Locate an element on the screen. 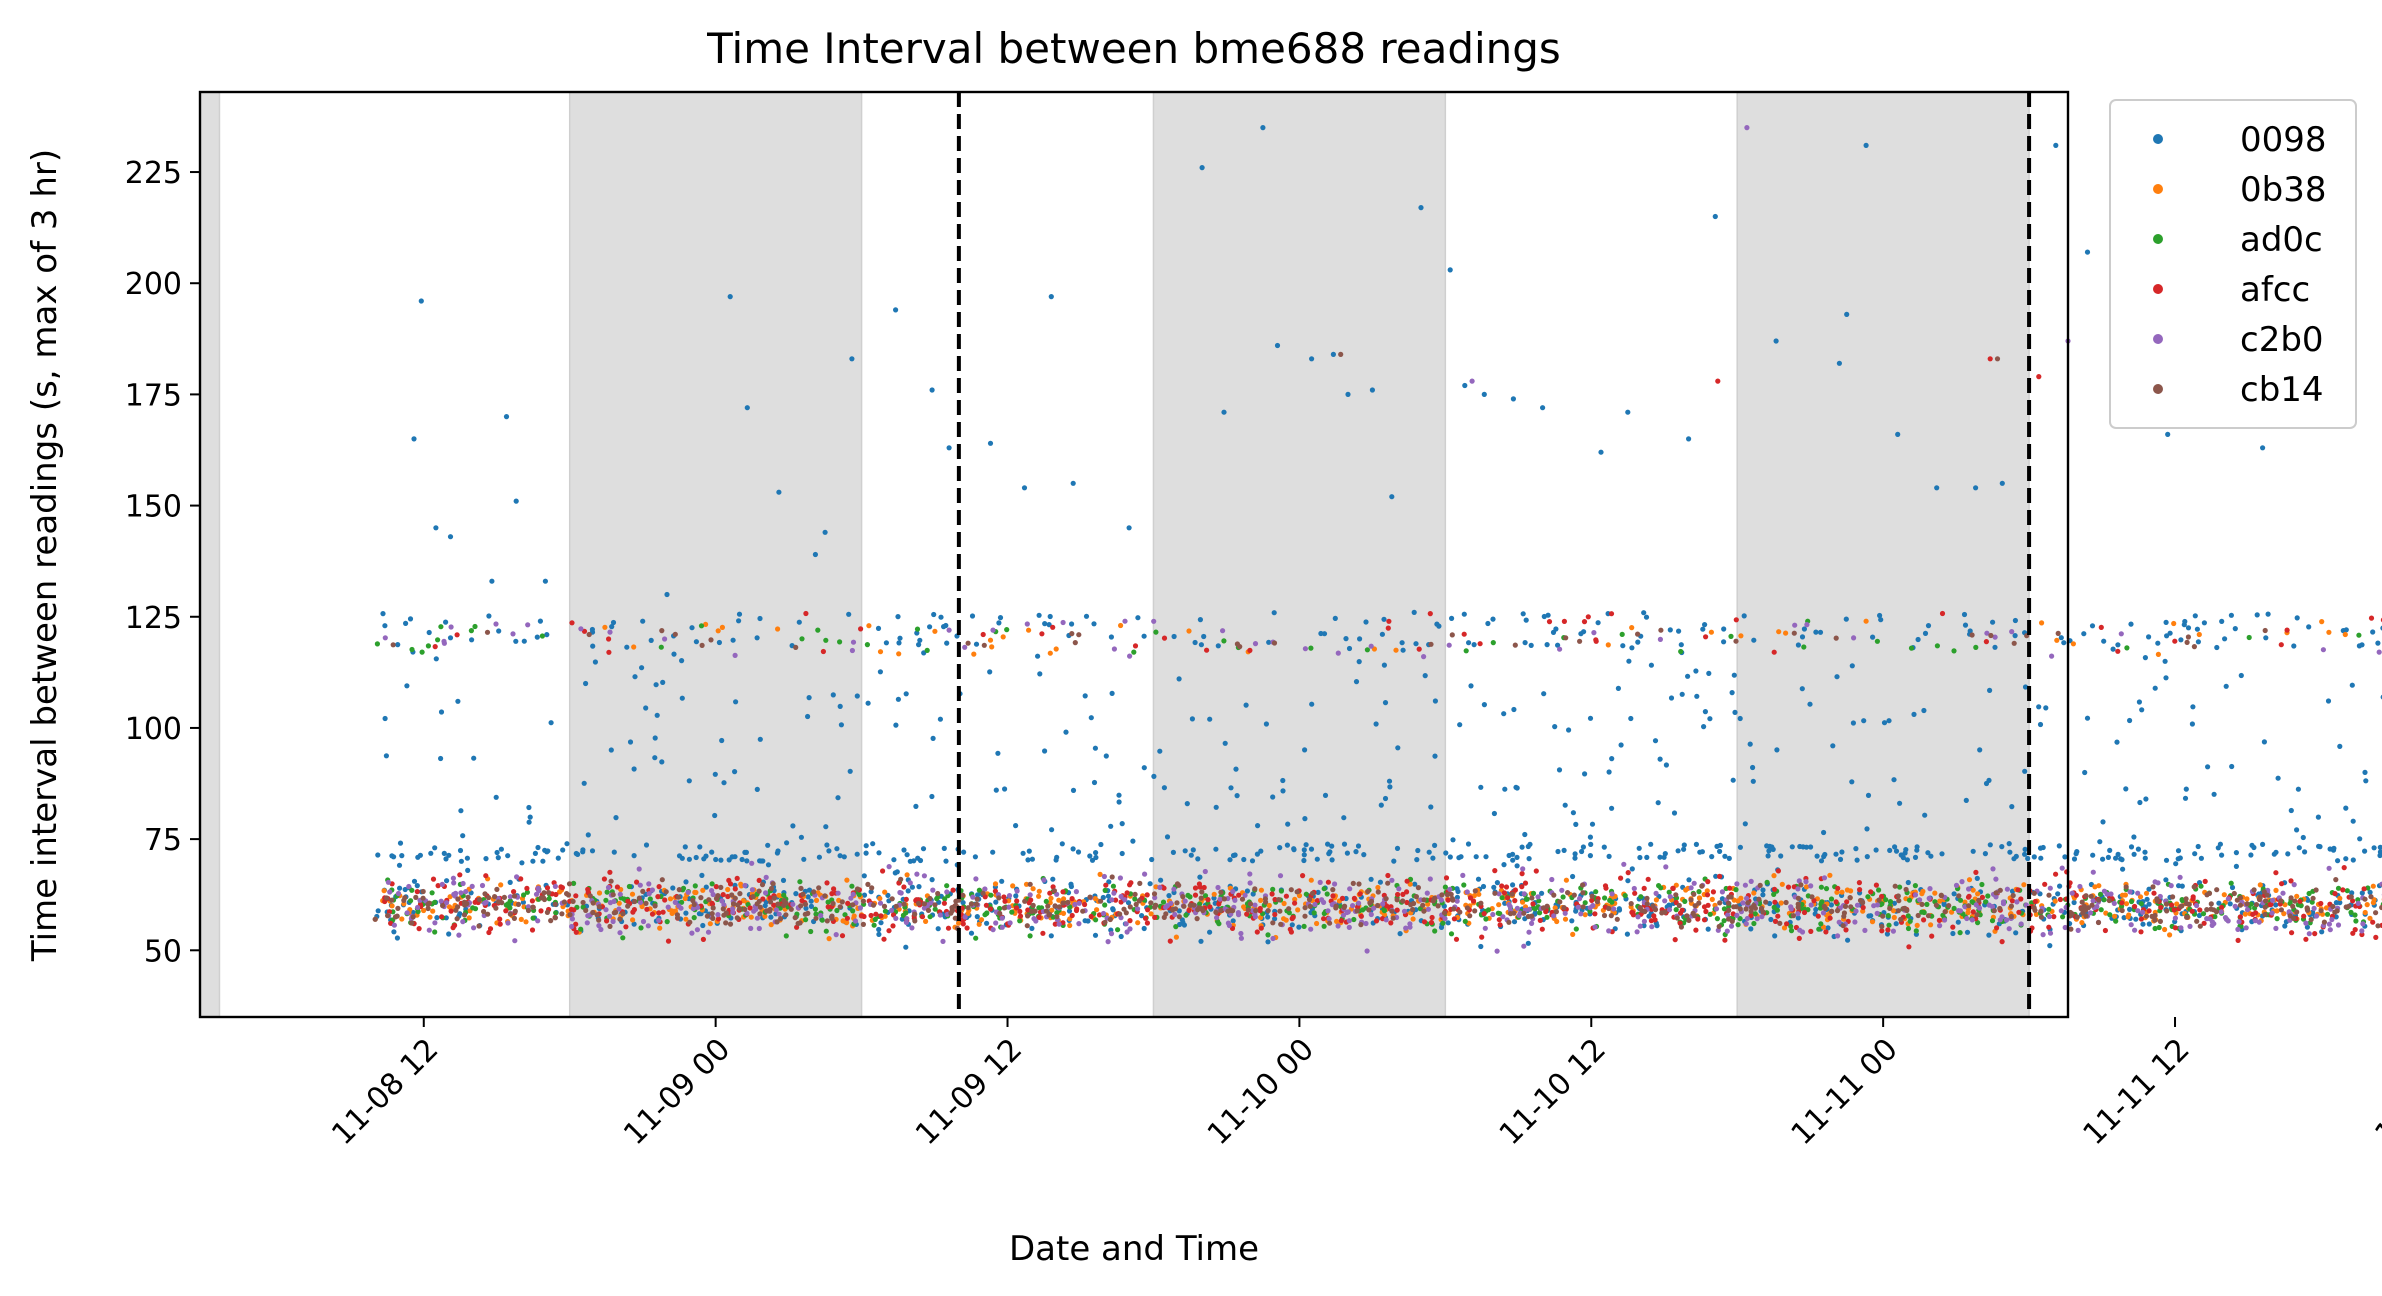 The width and height of the screenshot is (2382, 1296). outlier-c2b0 is located at coordinates (949, 630).